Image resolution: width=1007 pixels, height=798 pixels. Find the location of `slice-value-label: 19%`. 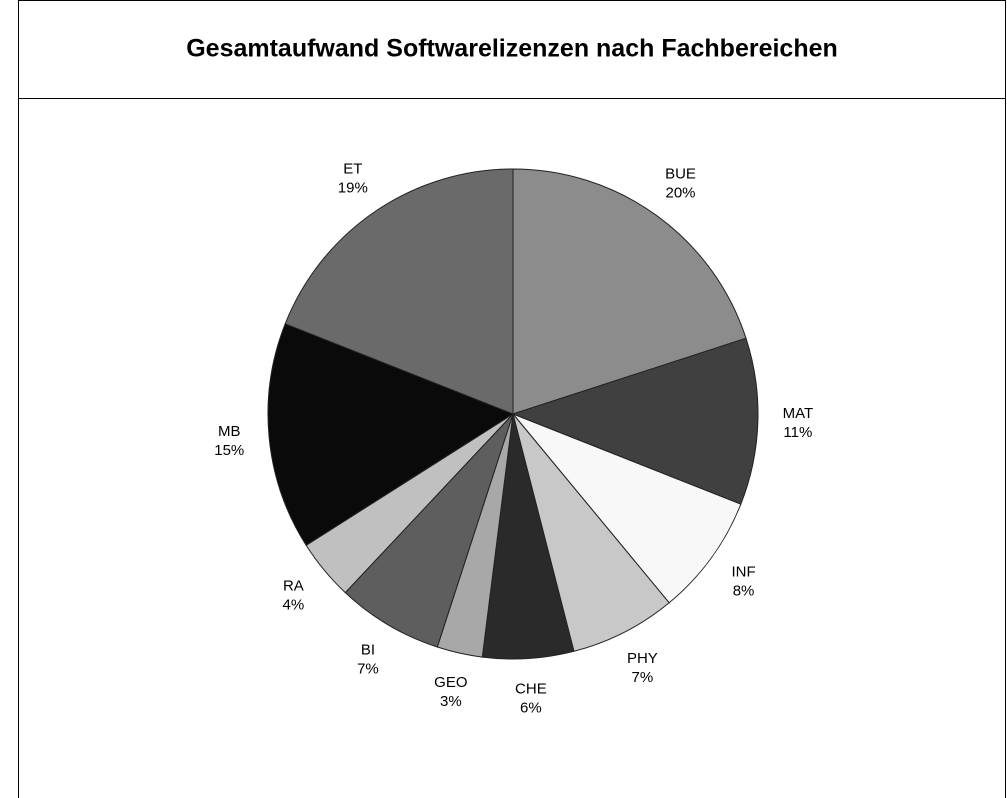

slice-value-label: 19% is located at coordinates (353, 187).